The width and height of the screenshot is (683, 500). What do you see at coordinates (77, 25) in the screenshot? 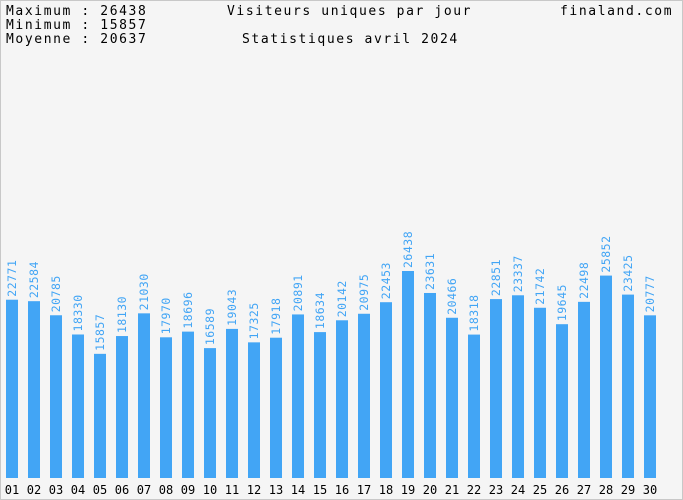
I see `minimum-stat: Minimum : 15857` at bounding box center [77, 25].